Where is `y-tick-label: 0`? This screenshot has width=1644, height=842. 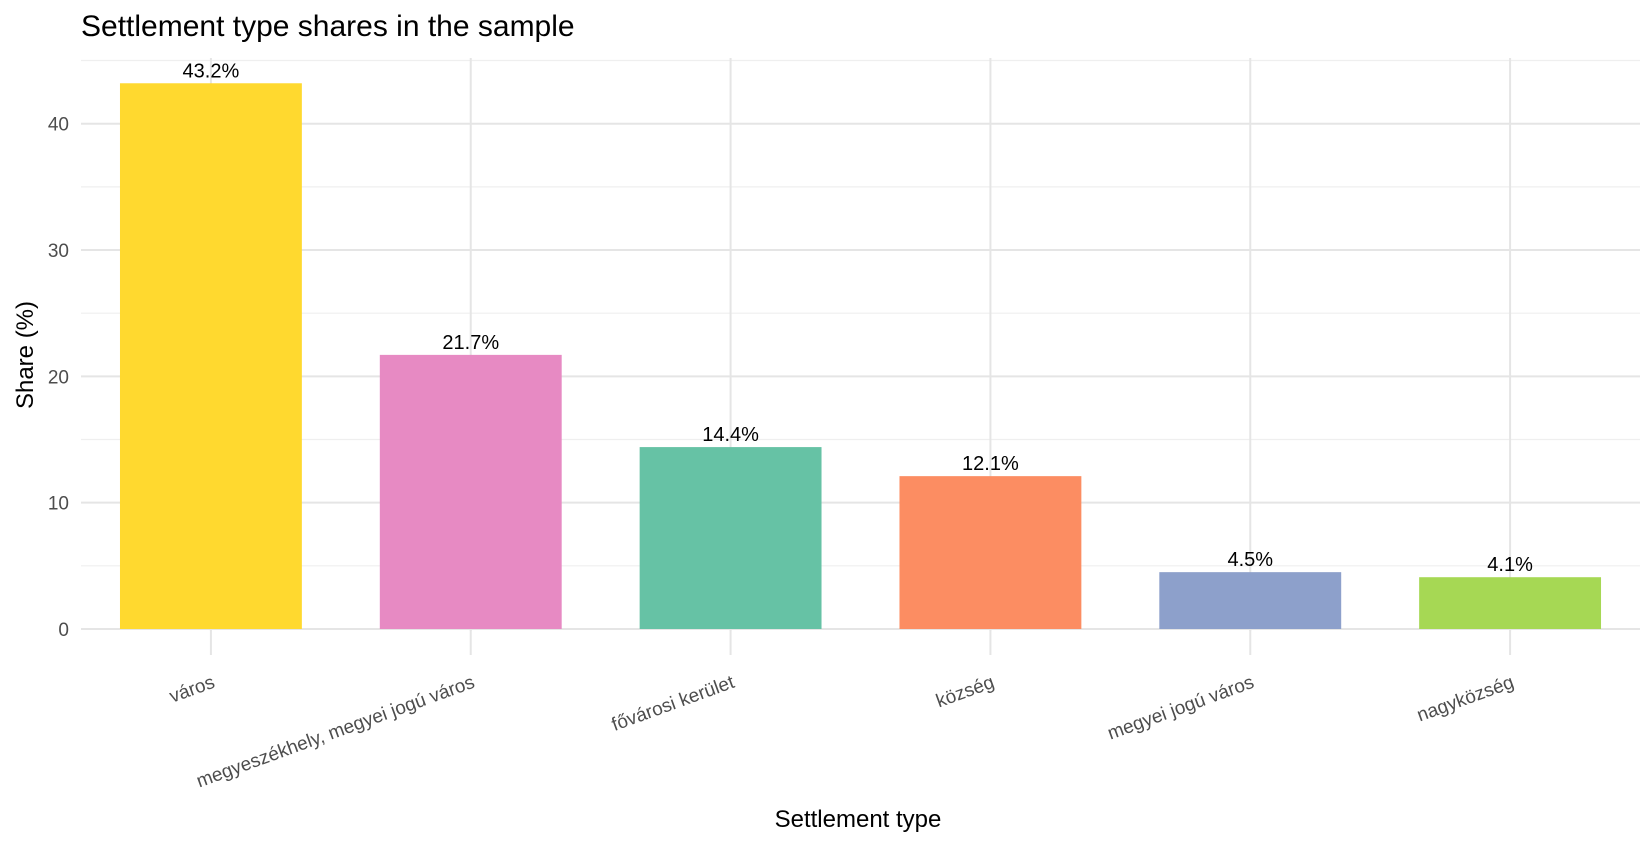 y-tick-label: 0 is located at coordinates (63, 630).